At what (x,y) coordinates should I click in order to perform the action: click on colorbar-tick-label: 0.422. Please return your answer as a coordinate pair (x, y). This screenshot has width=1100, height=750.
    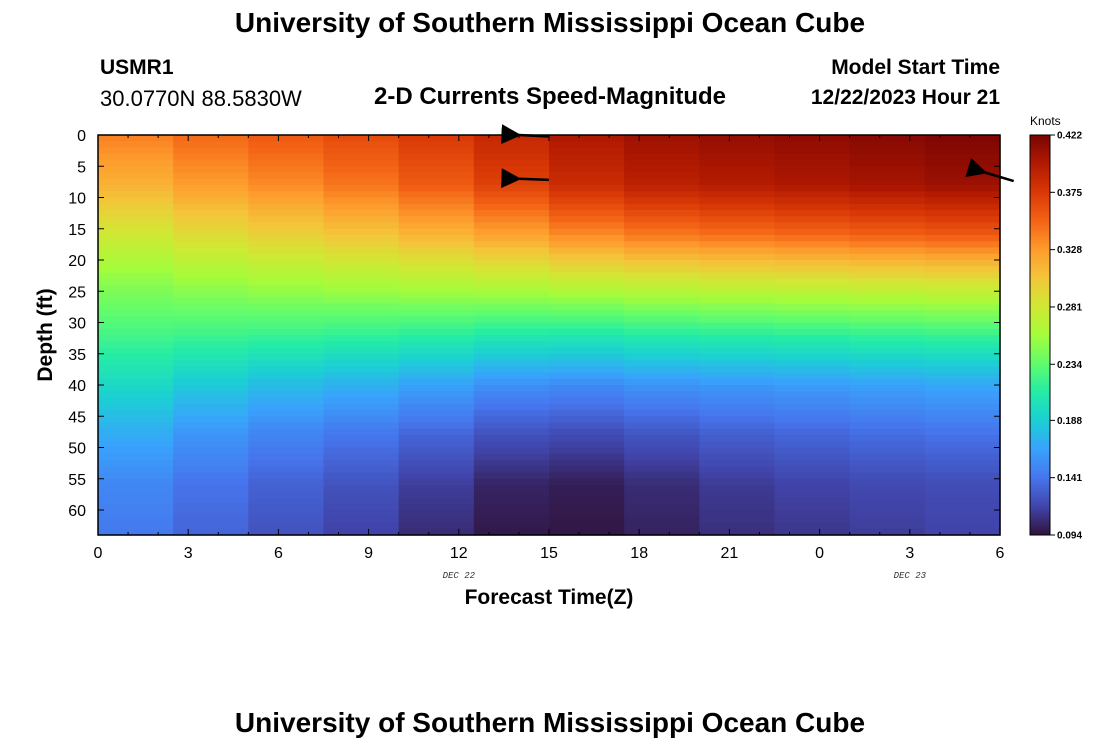
    Looking at the image, I should click on (1069, 136).